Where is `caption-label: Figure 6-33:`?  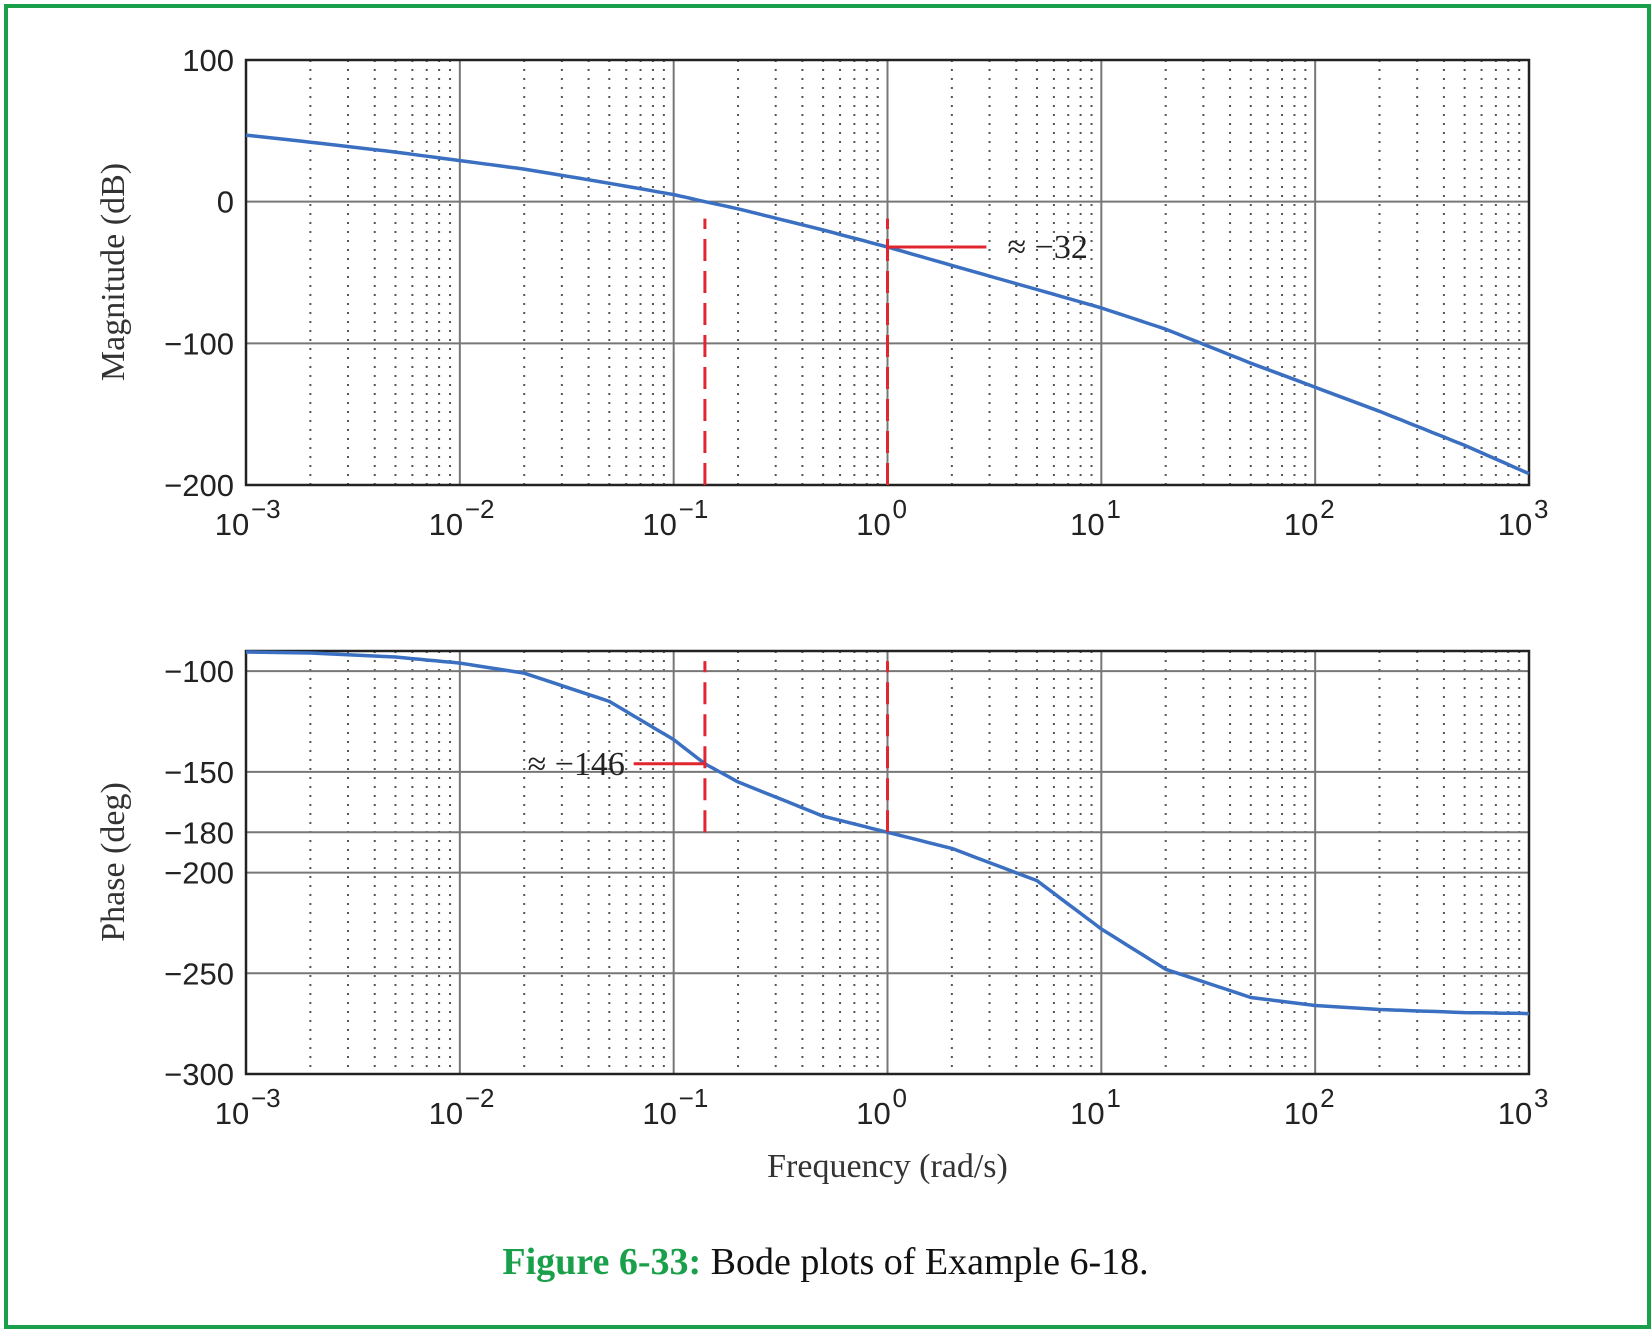 caption-label: Figure 6-33: is located at coordinates (602, 1262).